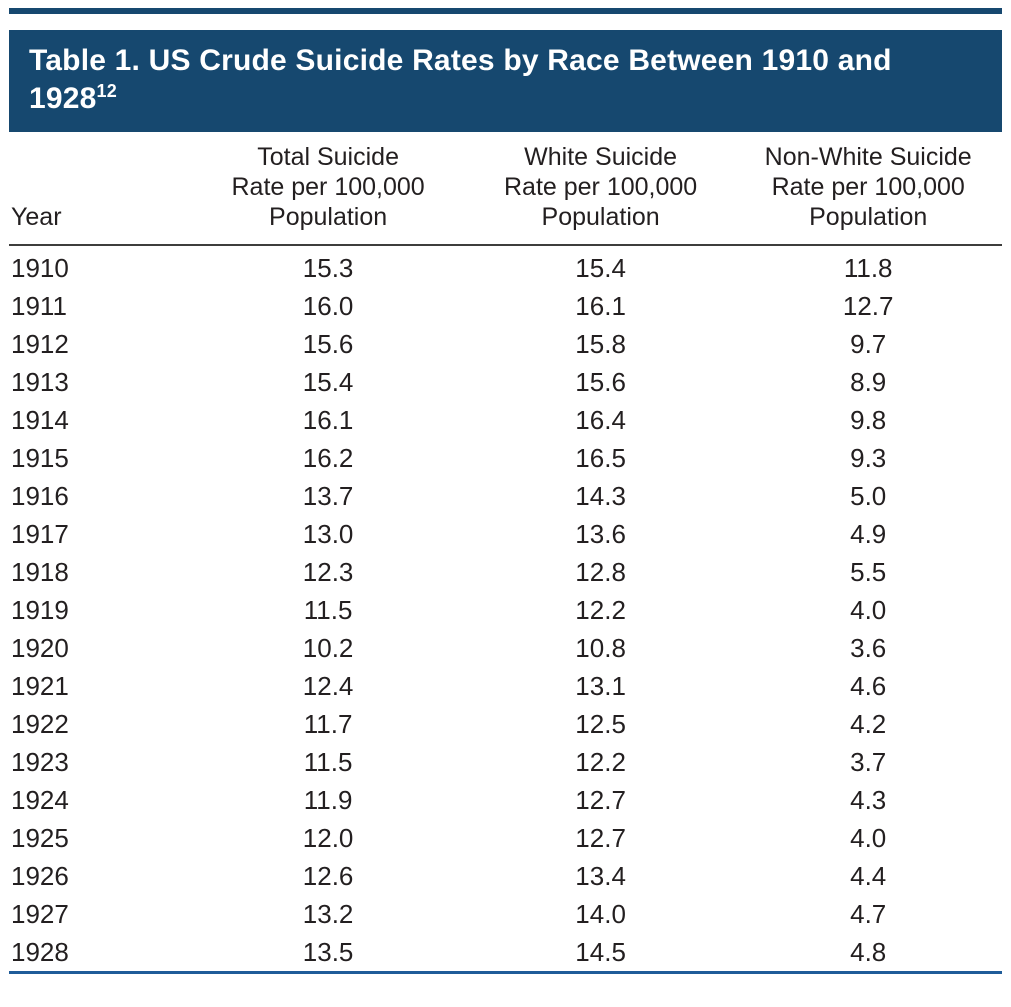  Describe the element at coordinates (505, 306) in the screenshot. I see `table-row: 1911 16.0 16.1 12.7` at that location.